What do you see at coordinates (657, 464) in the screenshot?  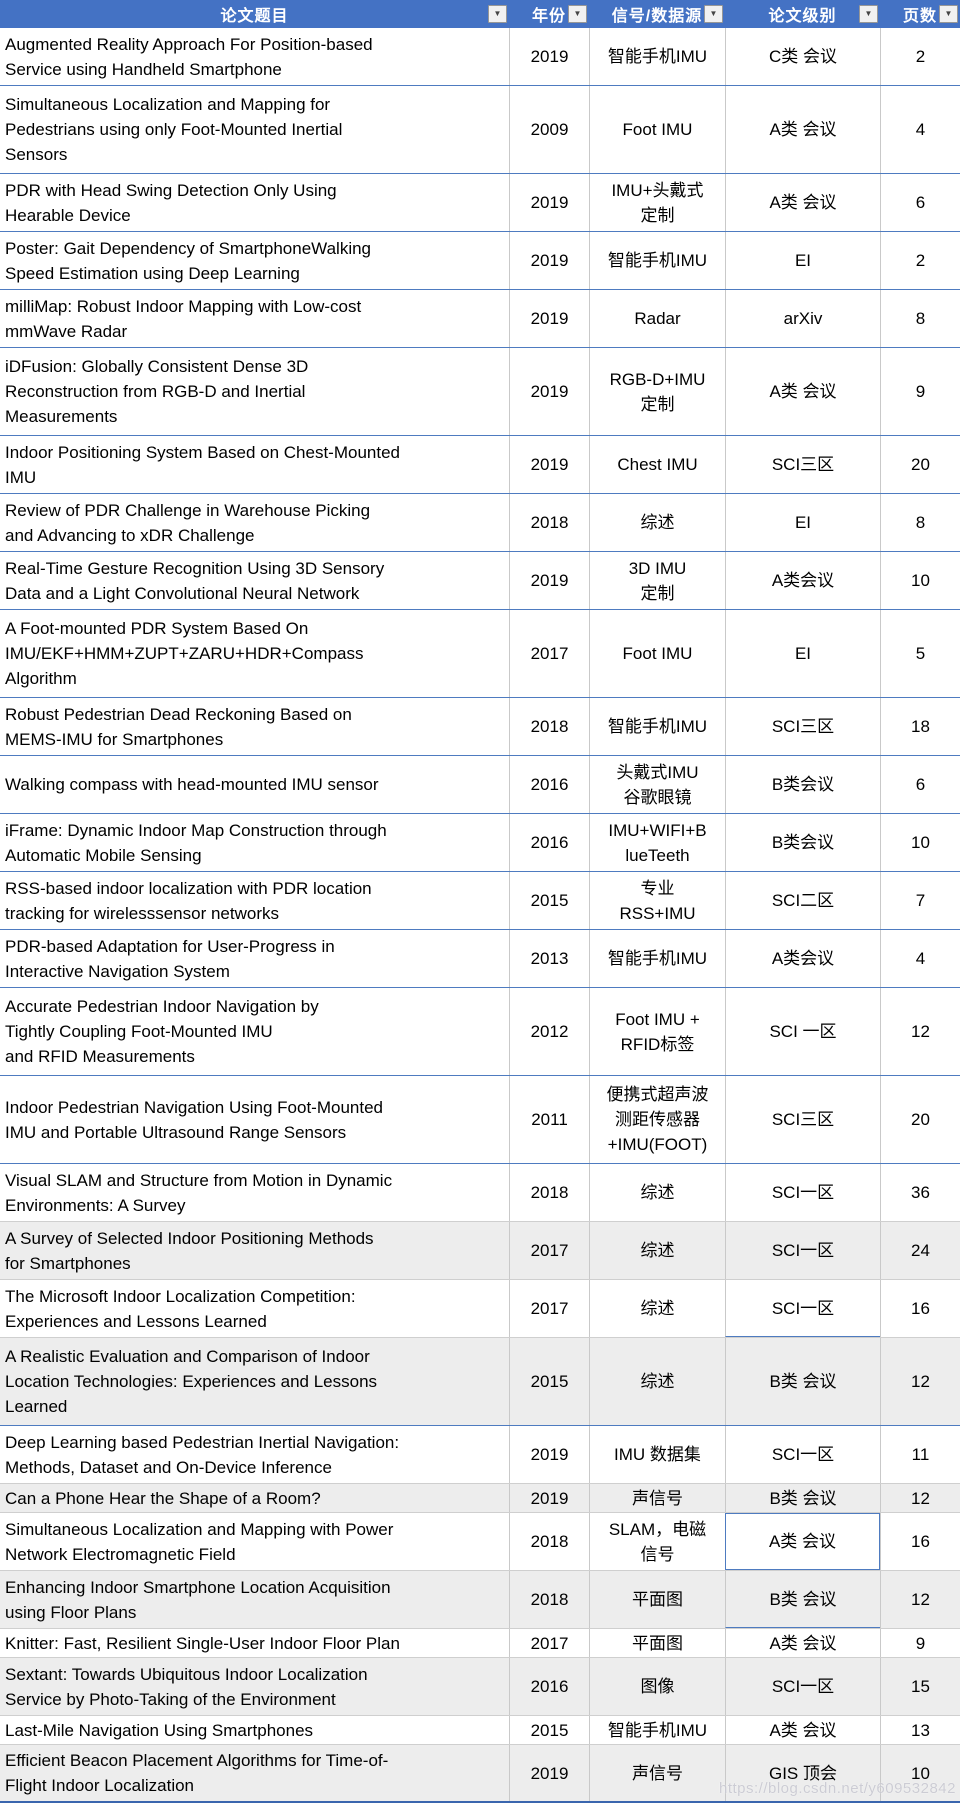 I see `signal-source-cell: Chest IMU` at bounding box center [657, 464].